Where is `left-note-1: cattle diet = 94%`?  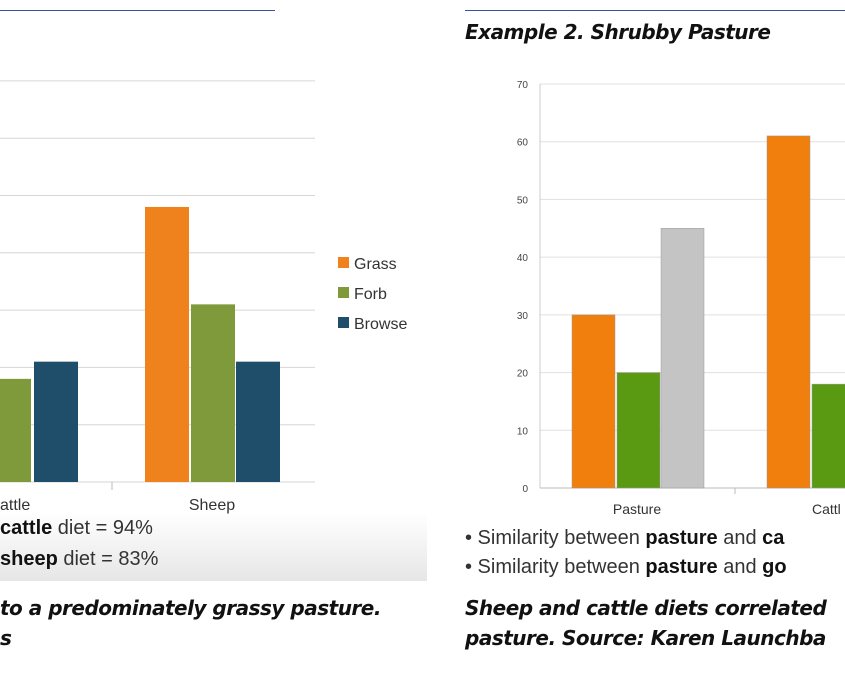 left-note-1: cattle diet = 94% is located at coordinates (76, 528).